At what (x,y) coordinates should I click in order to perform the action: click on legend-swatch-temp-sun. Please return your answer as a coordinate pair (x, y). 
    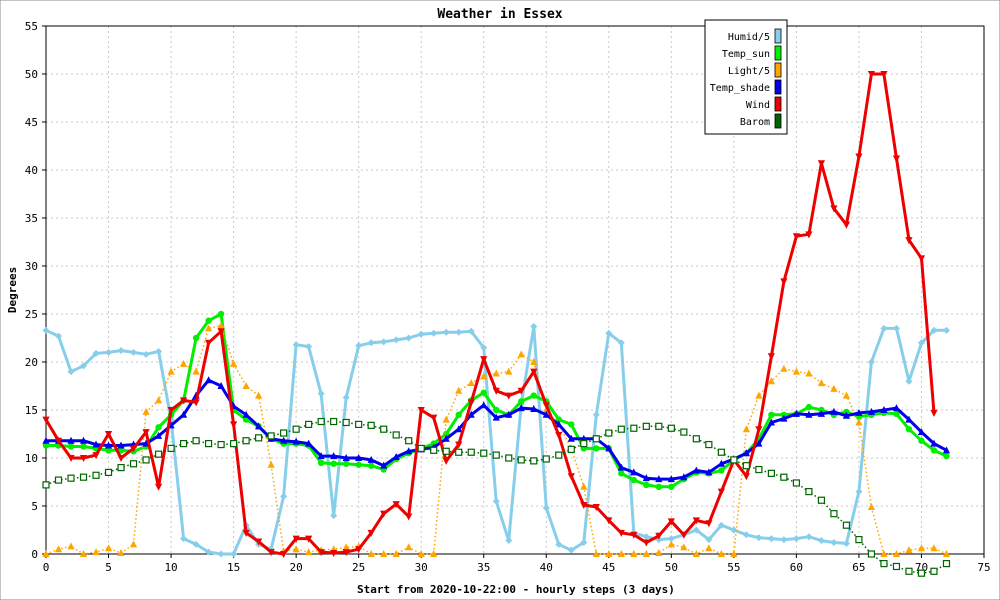
    Looking at the image, I should click on (778, 53).